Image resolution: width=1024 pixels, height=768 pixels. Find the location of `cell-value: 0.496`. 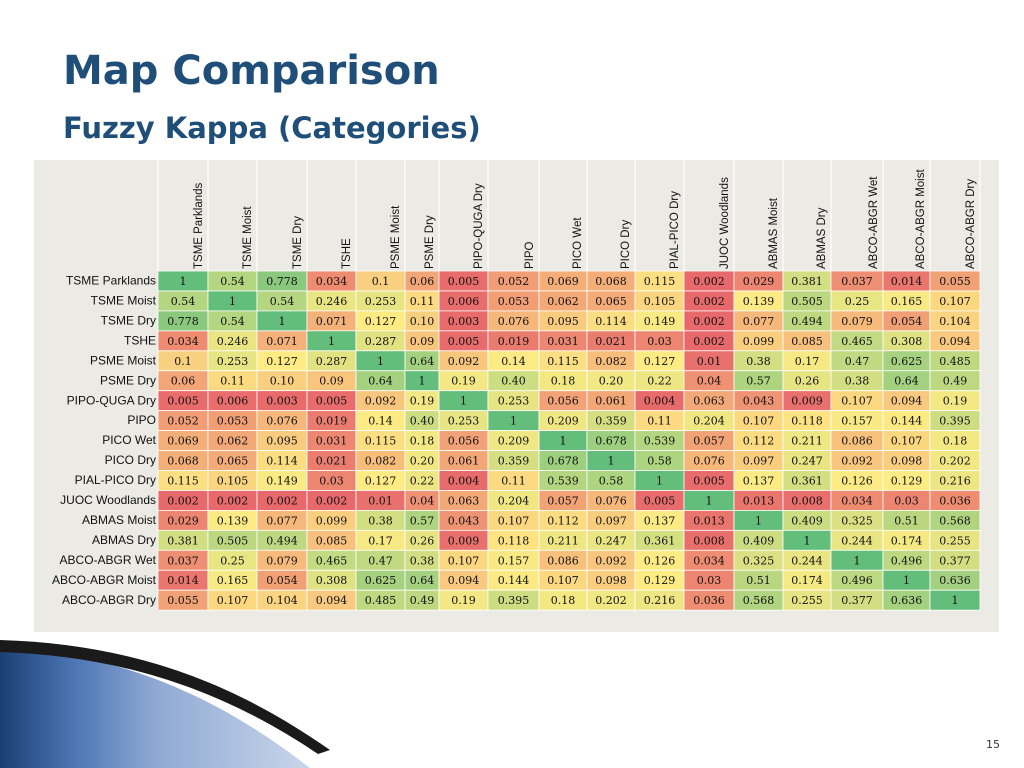

cell-value: 0.496 is located at coordinates (857, 580).